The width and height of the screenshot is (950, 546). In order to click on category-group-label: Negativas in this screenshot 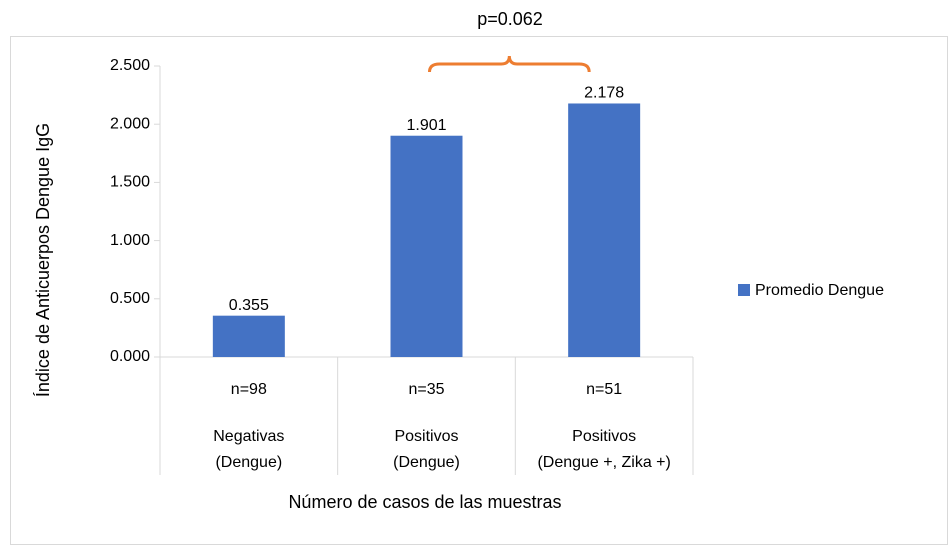, I will do `click(248, 436)`.